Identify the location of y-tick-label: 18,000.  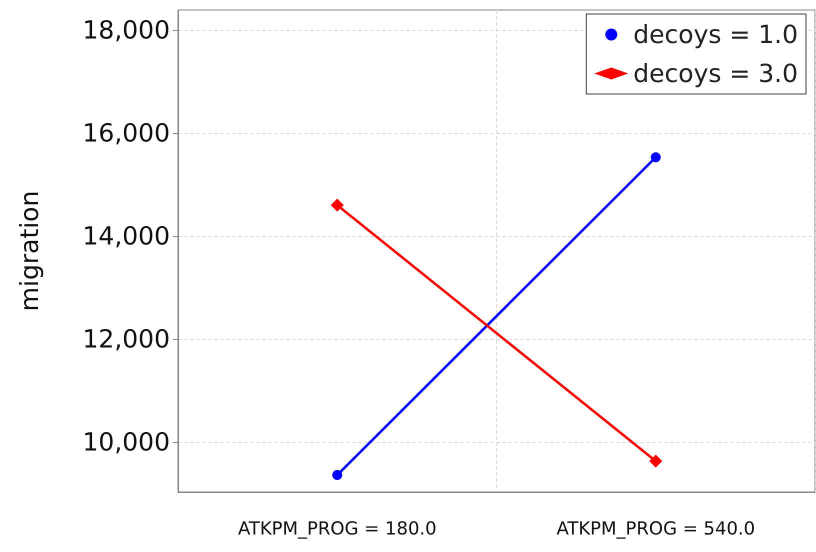
(126, 30).